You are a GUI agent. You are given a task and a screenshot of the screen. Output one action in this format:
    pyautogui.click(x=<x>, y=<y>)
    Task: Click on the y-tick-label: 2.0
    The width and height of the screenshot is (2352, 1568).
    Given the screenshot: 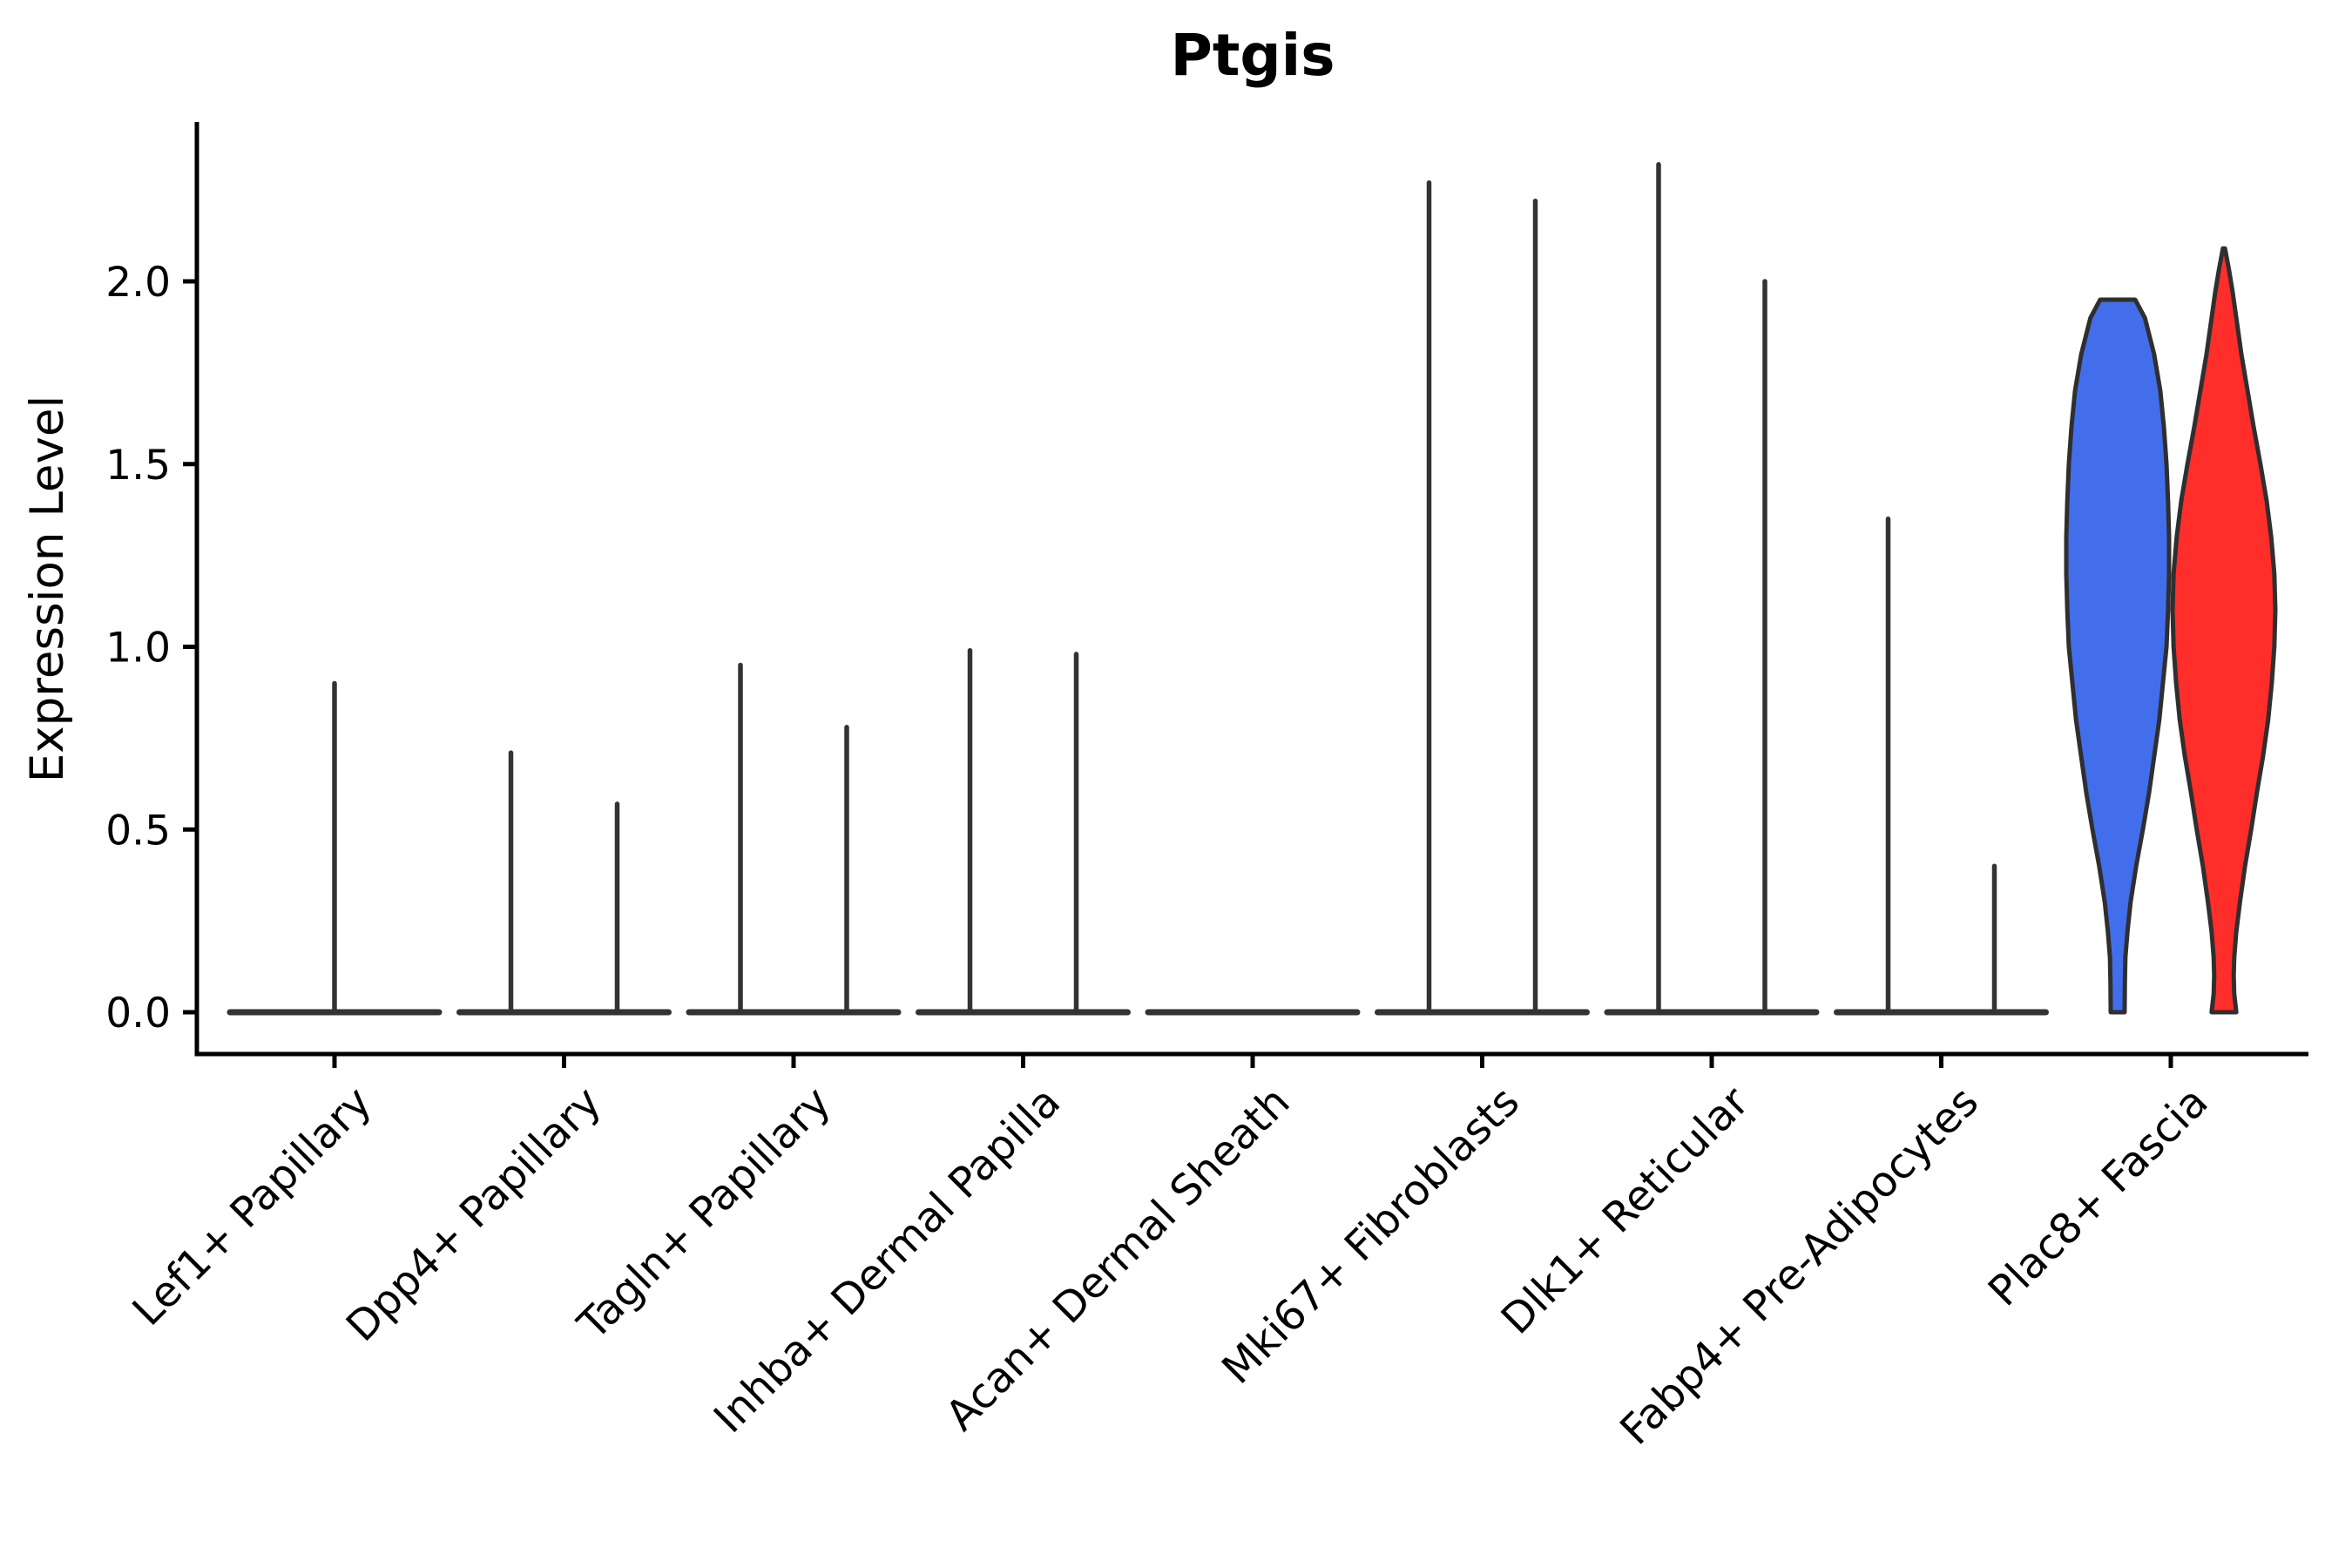 What is the action you would take?
    pyautogui.click(x=138, y=283)
    